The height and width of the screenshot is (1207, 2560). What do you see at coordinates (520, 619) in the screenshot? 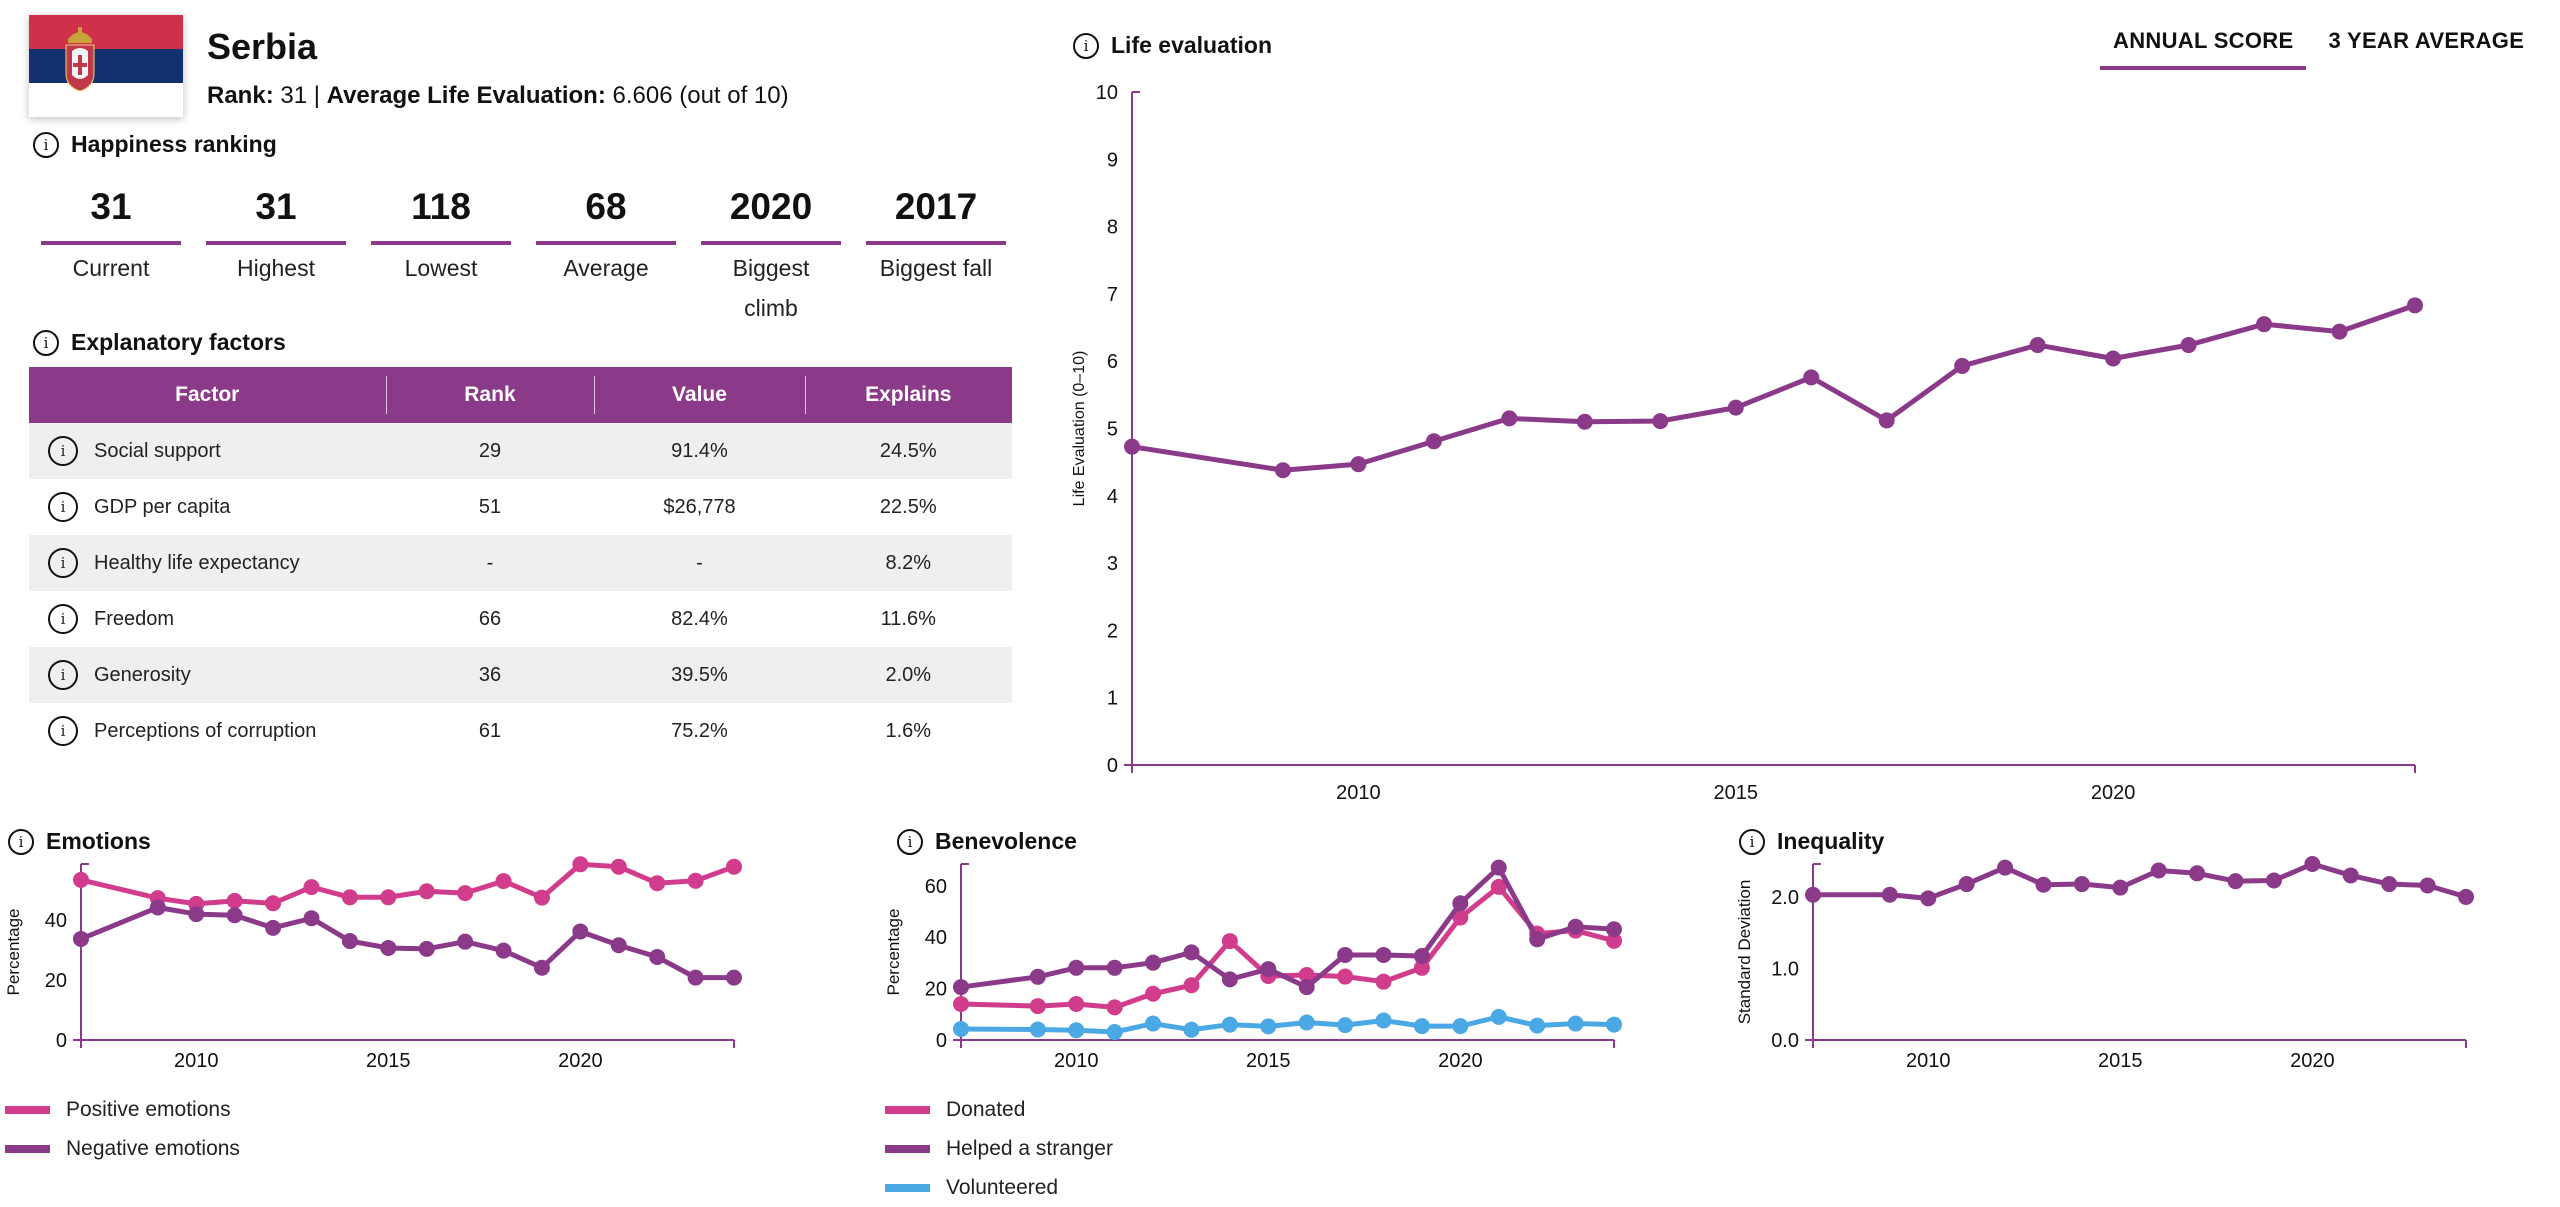
I see `table-row: i Freedom 66 82.4% 11.6%` at bounding box center [520, 619].